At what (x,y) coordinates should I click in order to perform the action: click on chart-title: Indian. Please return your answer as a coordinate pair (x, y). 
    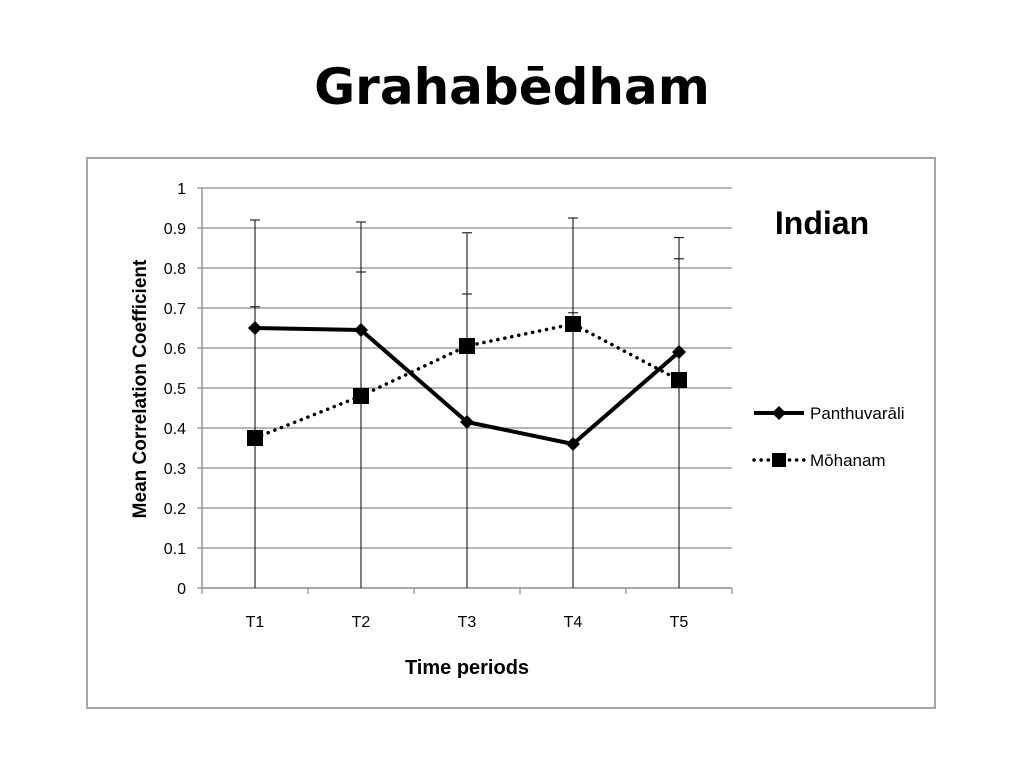
    Looking at the image, I should click on (822, 223).